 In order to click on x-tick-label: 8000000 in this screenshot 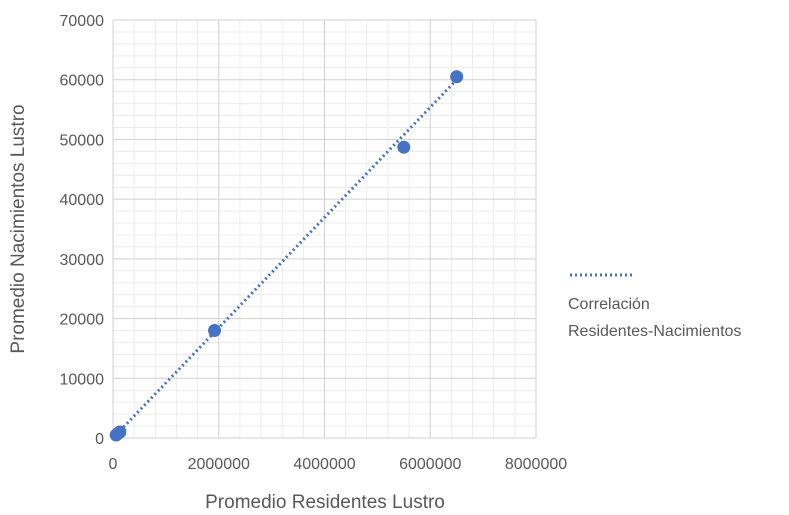, I will do `click(536, 464)`.